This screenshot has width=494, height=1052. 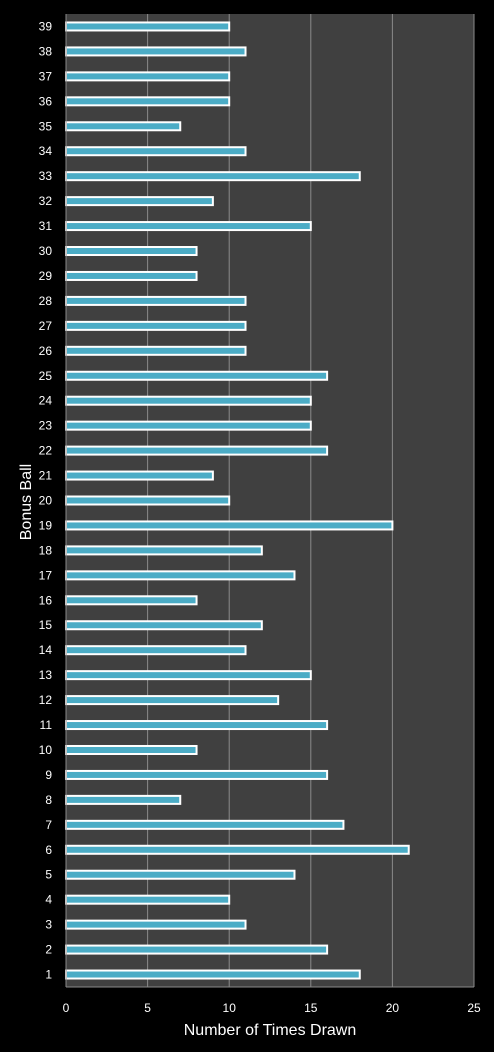 I want to click on y-tick-label-16: 16, so click(x=46, y=600).